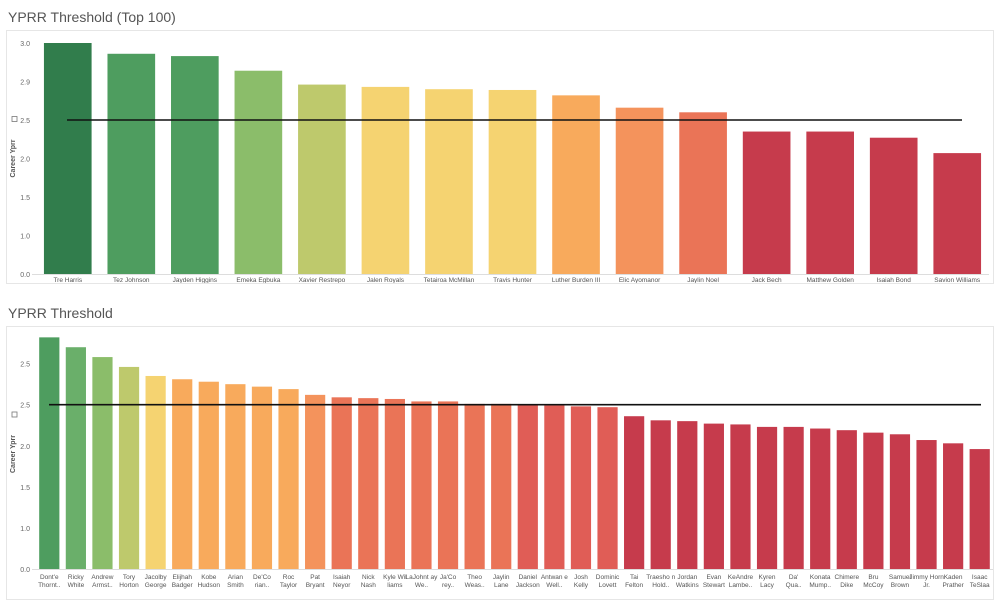  Describe the element at coordinates (422, 581) in the screenshot. I see `x-tick-label: LaJohnt ay We..` at that location.